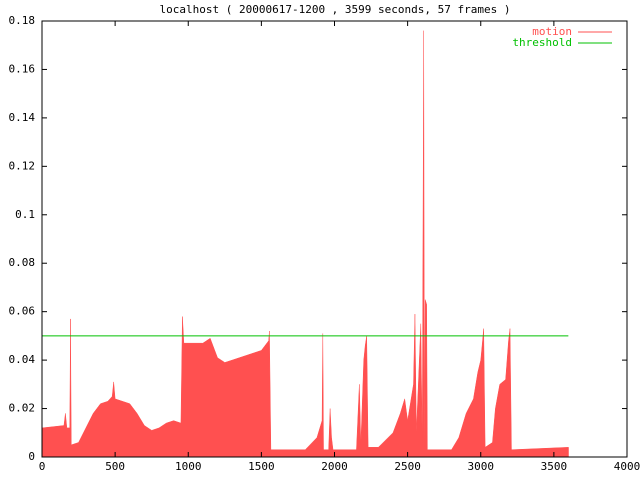 The width and height of the screenshot is (640, 480). What do you see at coordinates (481, 466) in the screenshot?
I see `x-tick-label: 3000` at bounding box center [481, 466].